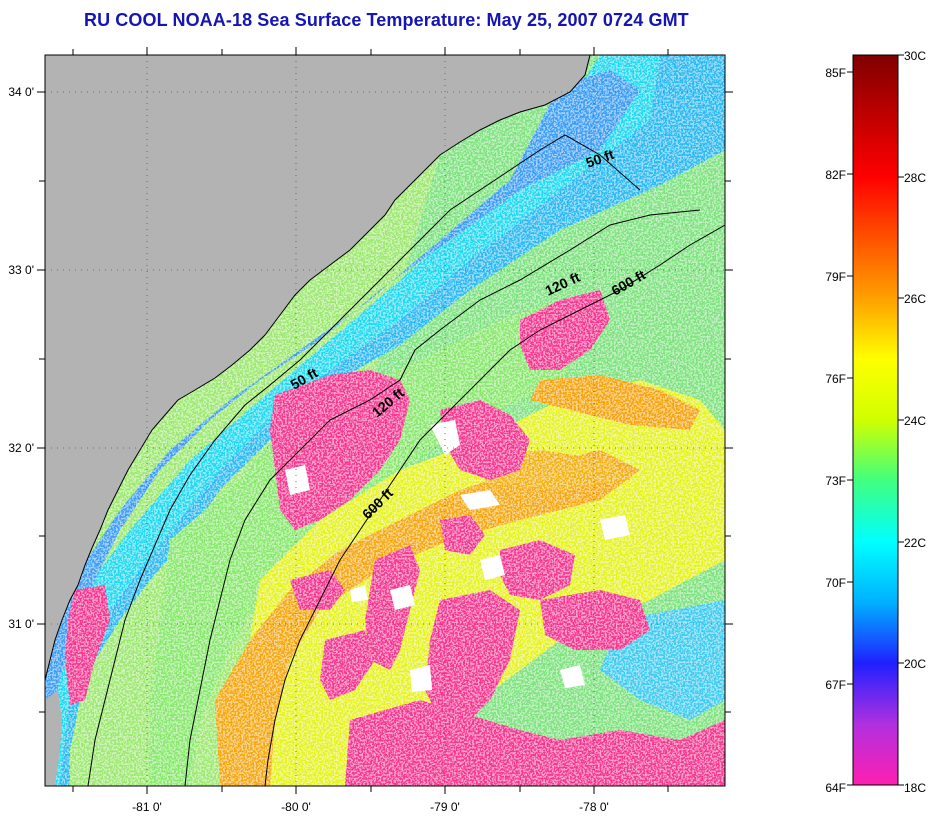  Describe the element at coordinates (835, 73) in the screenshot. I see `fahrenheit-label-85: 85F` at that location.